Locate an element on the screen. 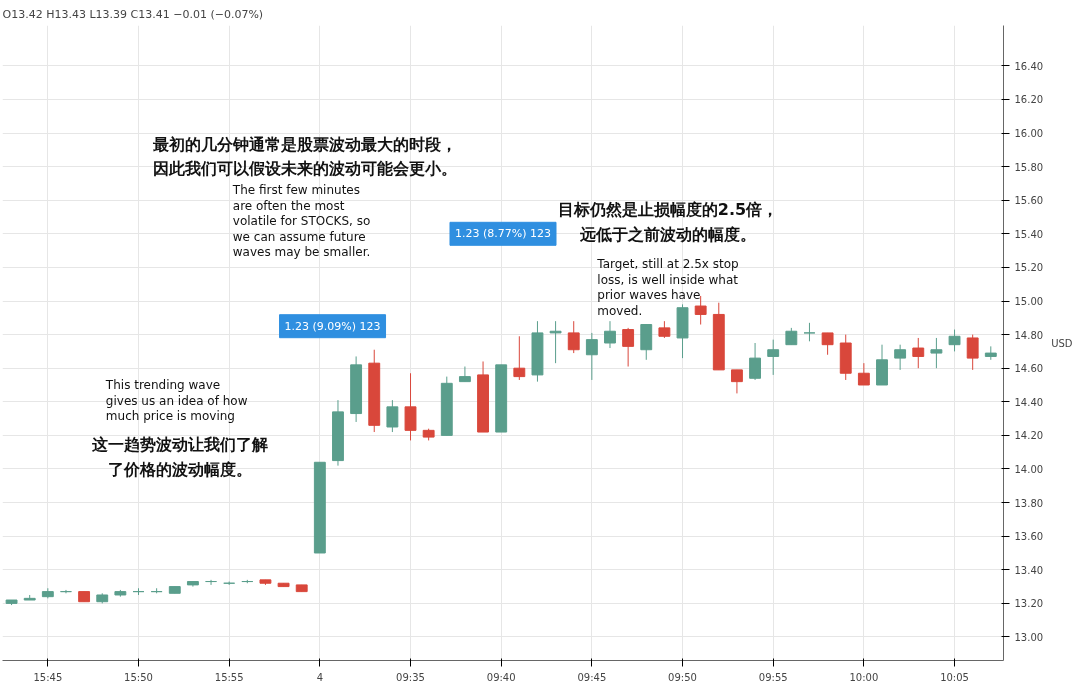 This screenshot has height=689, width=1080. y-tick-label: 14.40 is located at coordinates (1029, 402).